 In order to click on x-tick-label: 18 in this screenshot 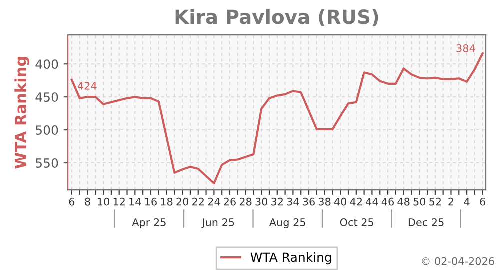, I will do `click(167, 202)`.